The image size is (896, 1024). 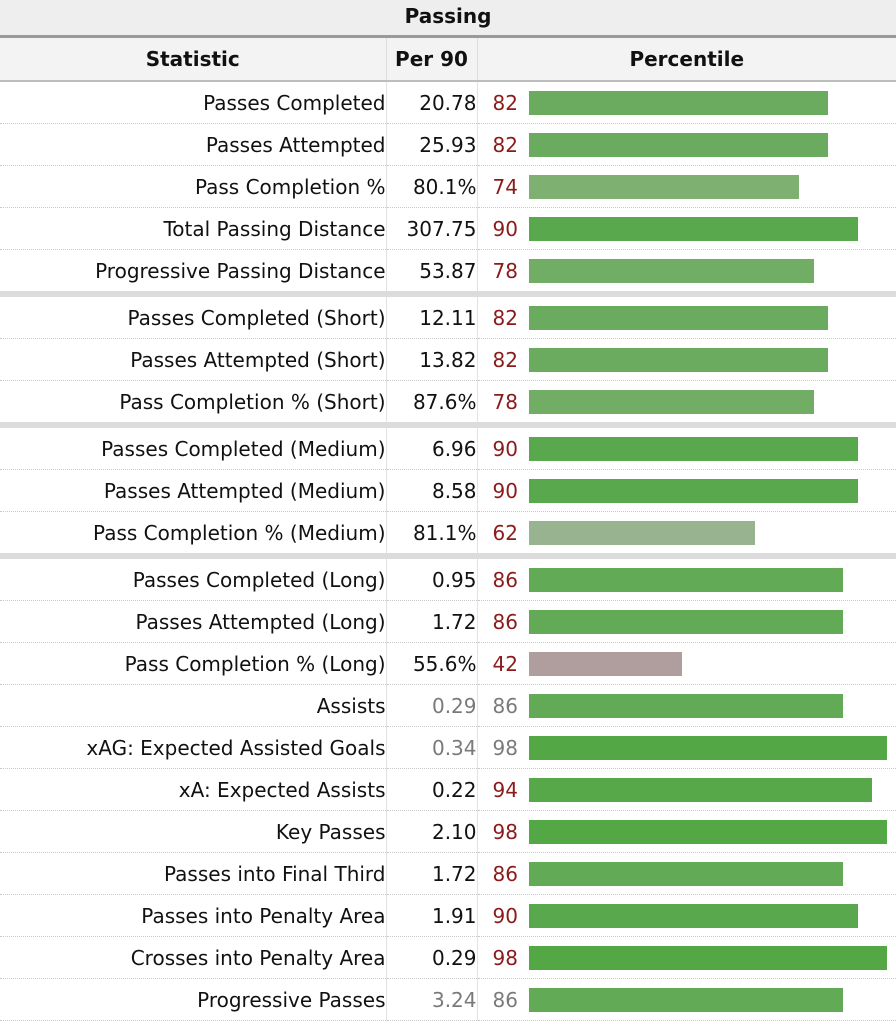 What do you see at coordinates (686, 663) in the screenshot?
I see `percentile-cell: 42` at bounding box center [686, 663].